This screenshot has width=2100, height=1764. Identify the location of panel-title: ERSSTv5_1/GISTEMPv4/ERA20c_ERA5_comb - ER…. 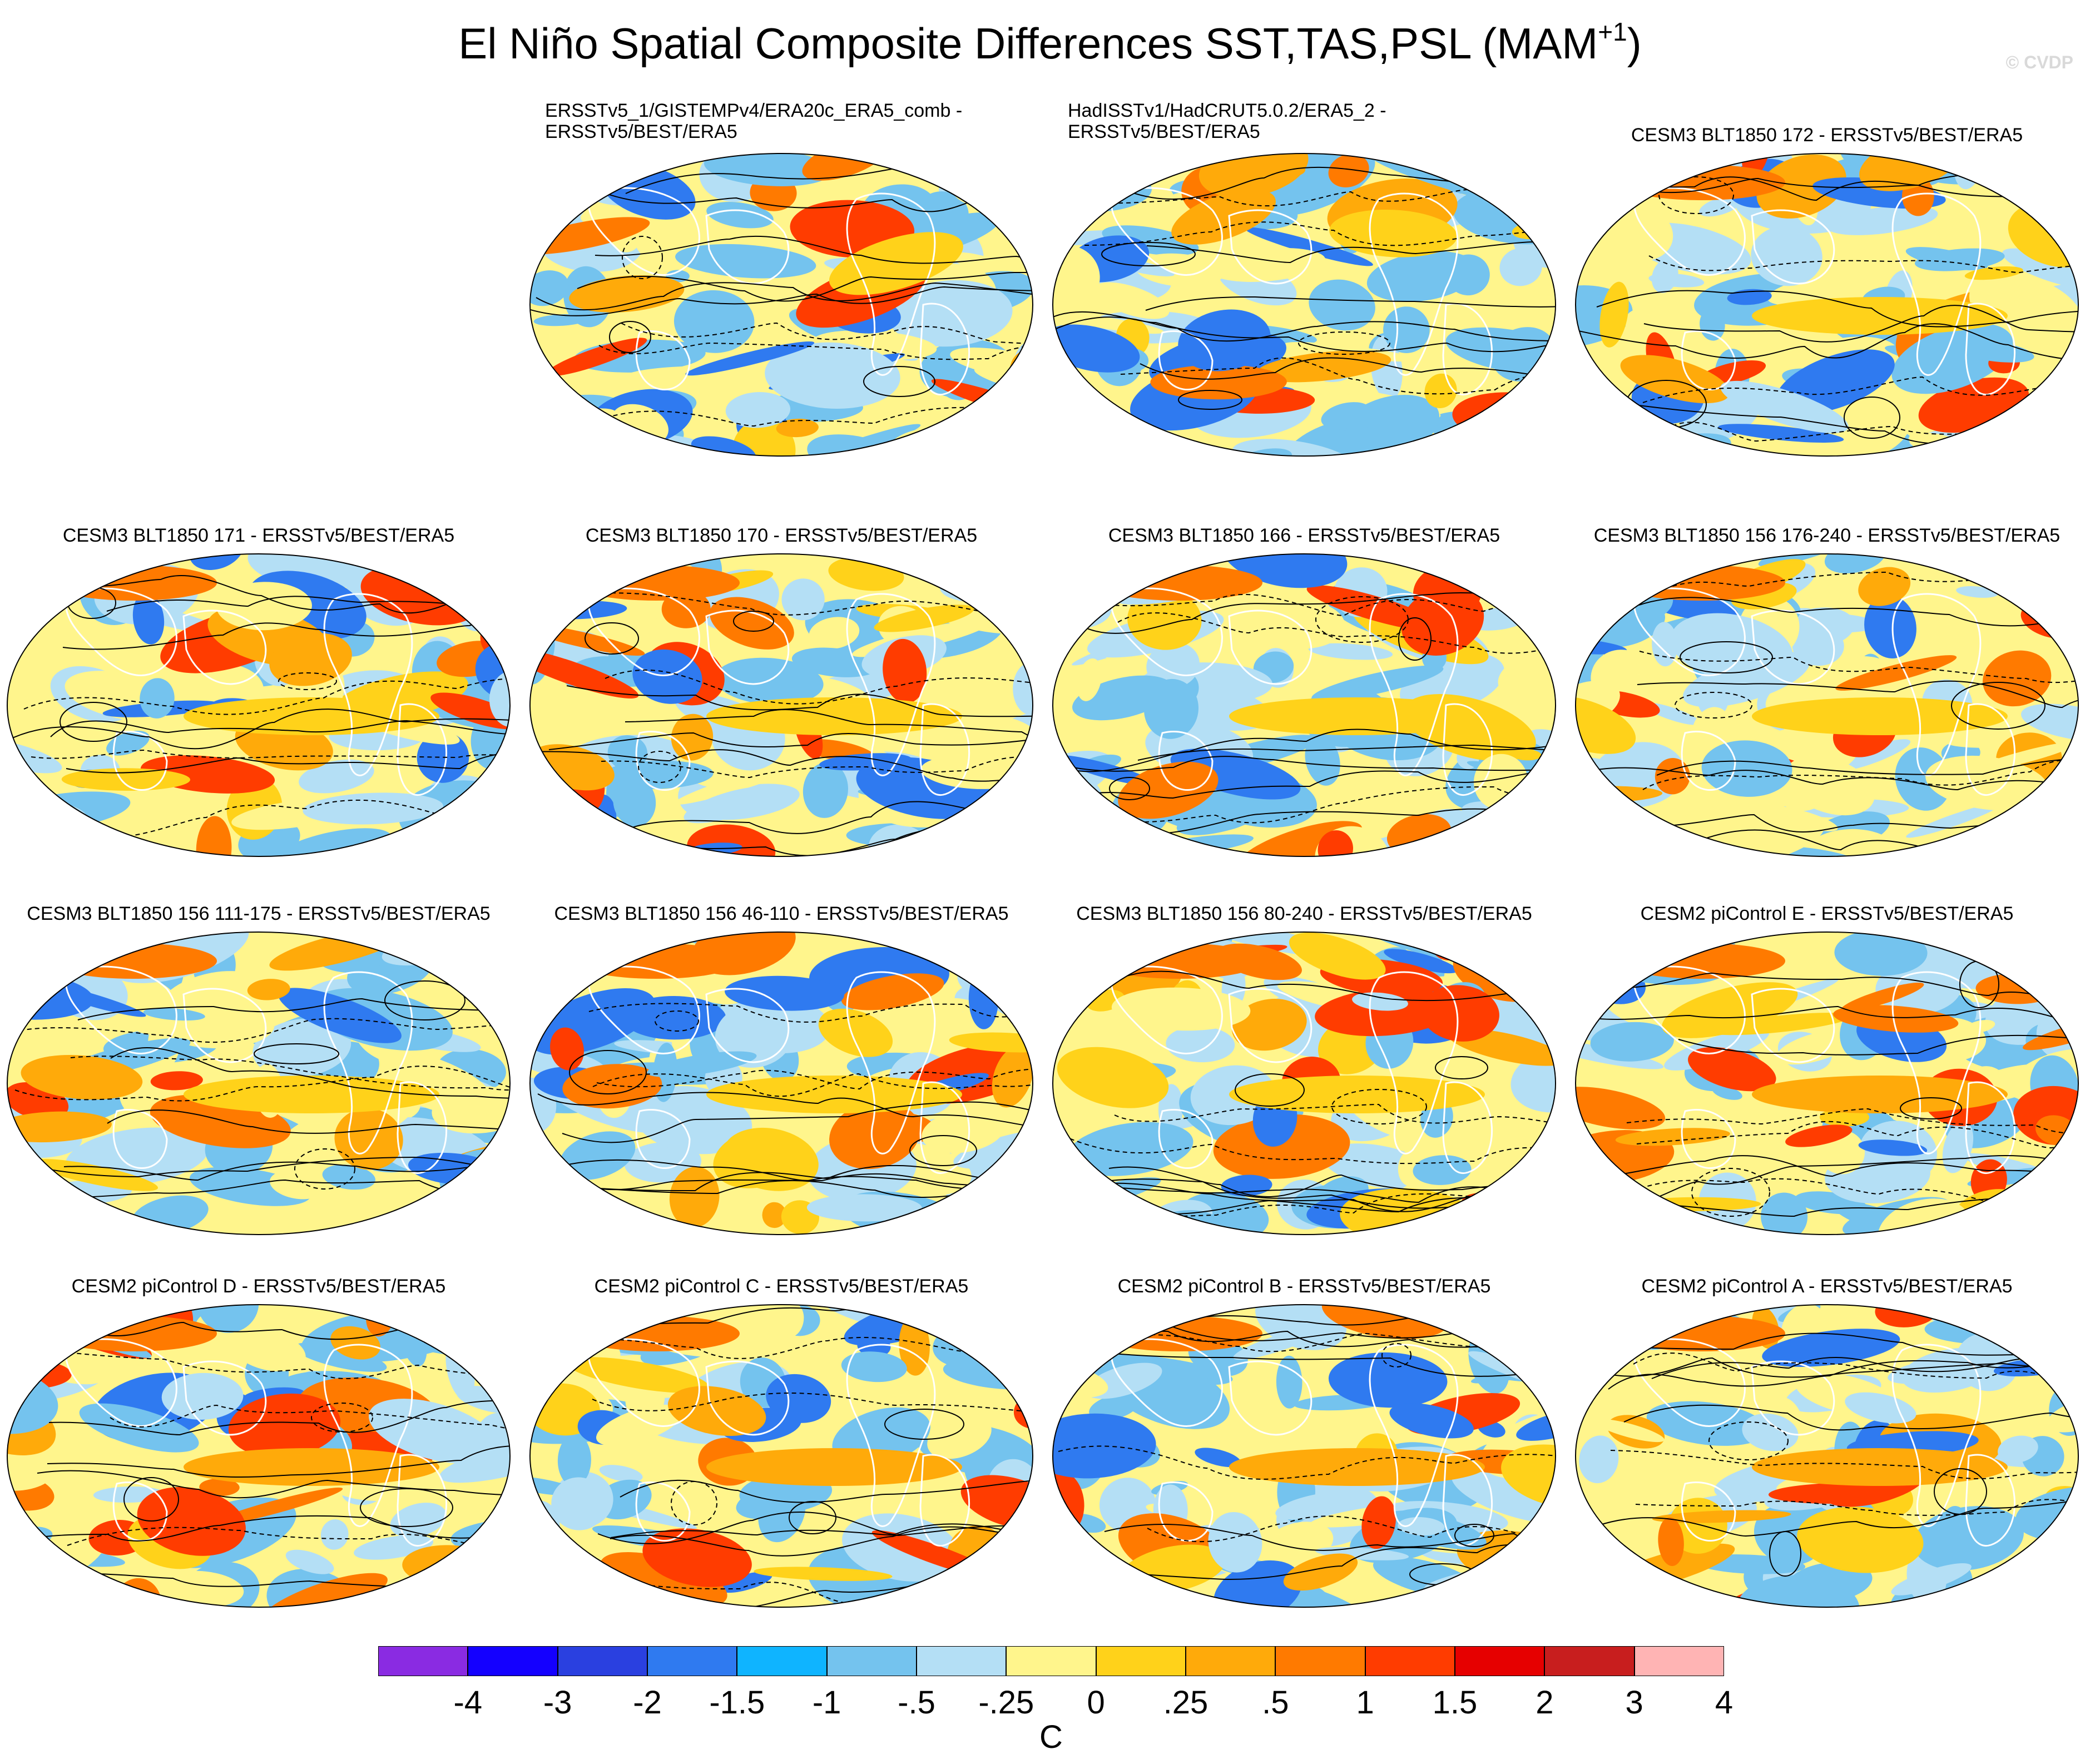
(793, 121).